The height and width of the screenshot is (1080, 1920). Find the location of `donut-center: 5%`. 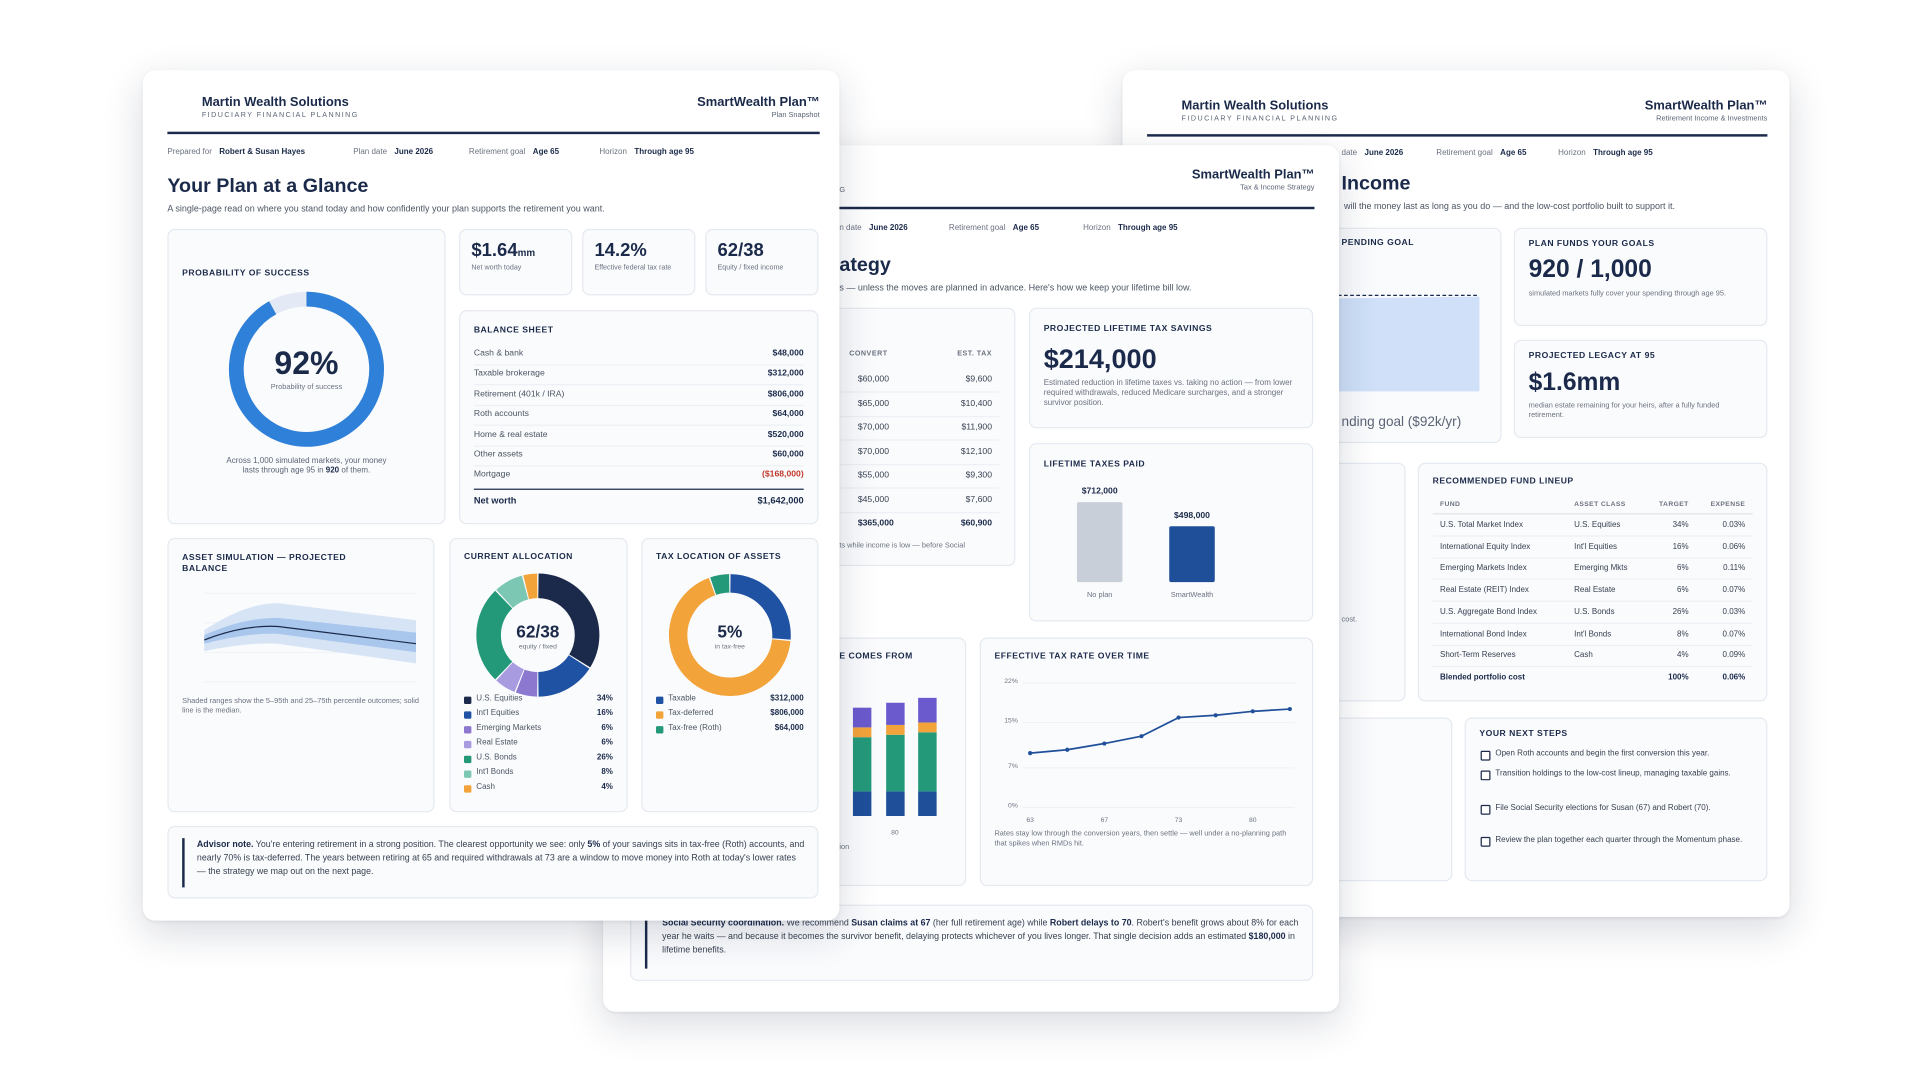

donut-center: 5% is located at coordinates (730, 631).